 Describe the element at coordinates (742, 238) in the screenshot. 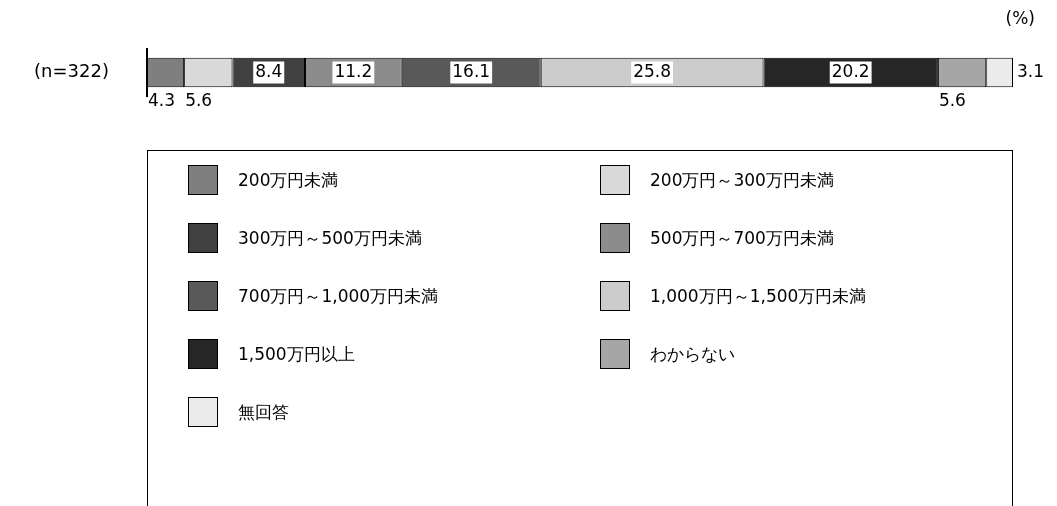

I see `legend-label: 500万円～700万円未満` at that location.